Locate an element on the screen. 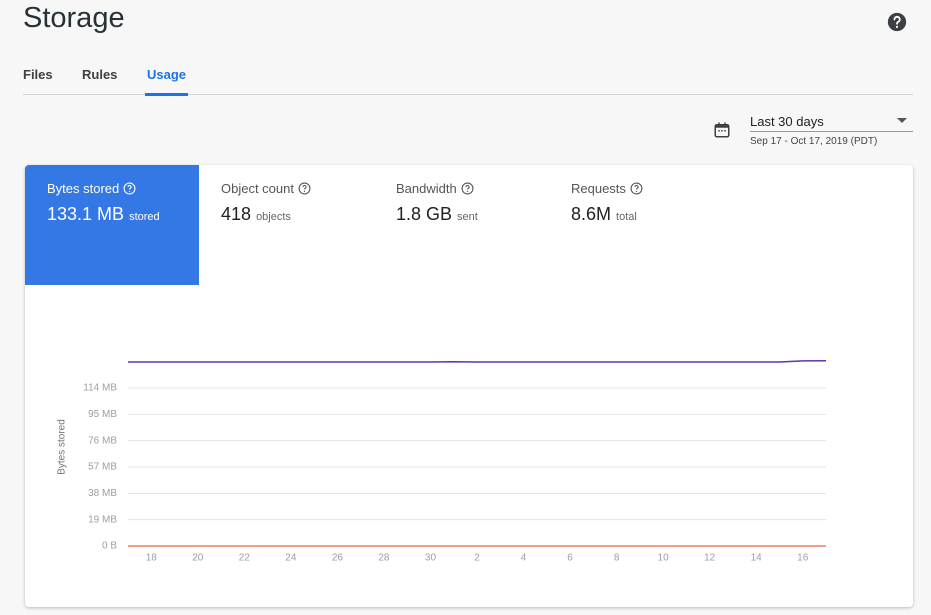  selected-metric is located at coordinates (112, 225).